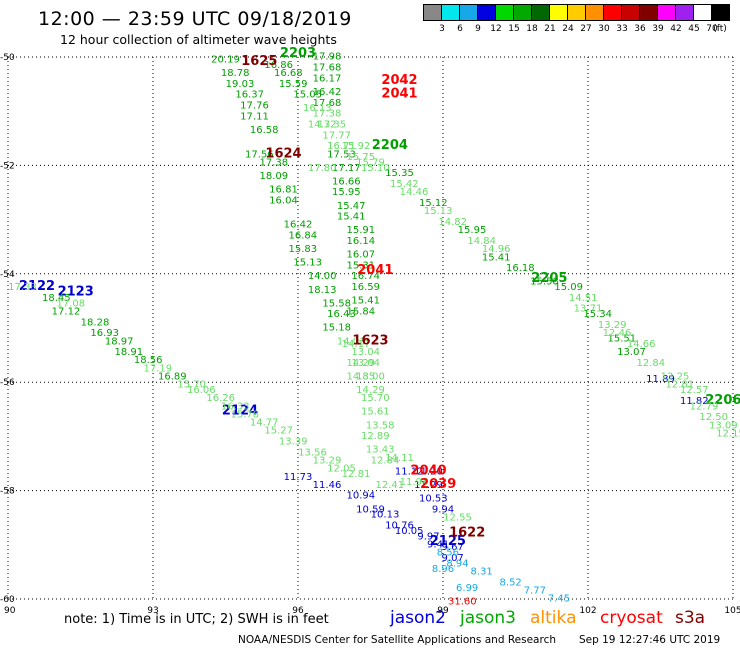 The image size is (740, 650). Describe the element at coordinates (631, 618) in the screenshot. I see `legend-cryosat: cryosat` at that location.